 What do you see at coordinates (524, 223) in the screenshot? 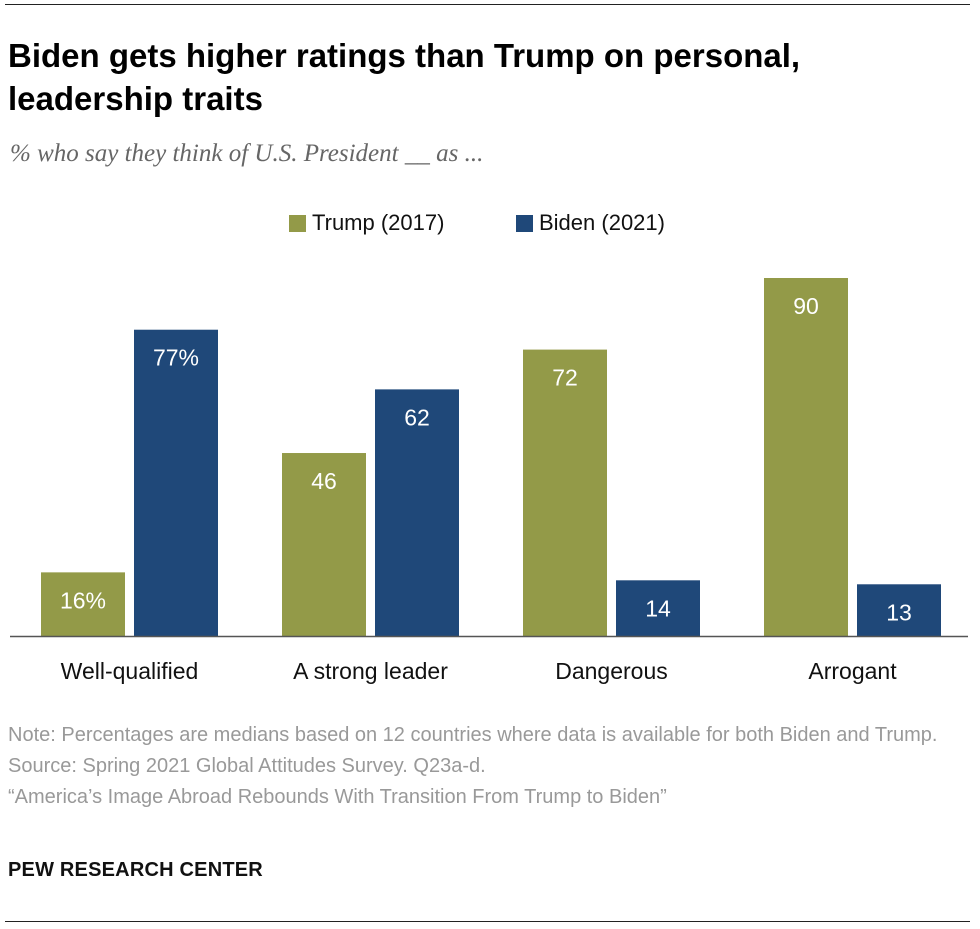
I see `legend-swatch-biden` at bounding box center [524, 223].